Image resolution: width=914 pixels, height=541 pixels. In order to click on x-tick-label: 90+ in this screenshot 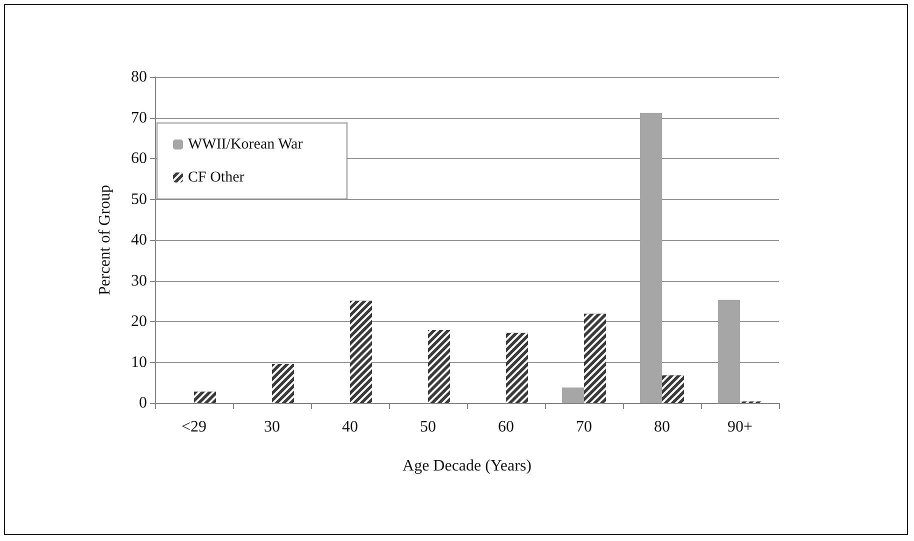, I will do `click(740, 427)`.